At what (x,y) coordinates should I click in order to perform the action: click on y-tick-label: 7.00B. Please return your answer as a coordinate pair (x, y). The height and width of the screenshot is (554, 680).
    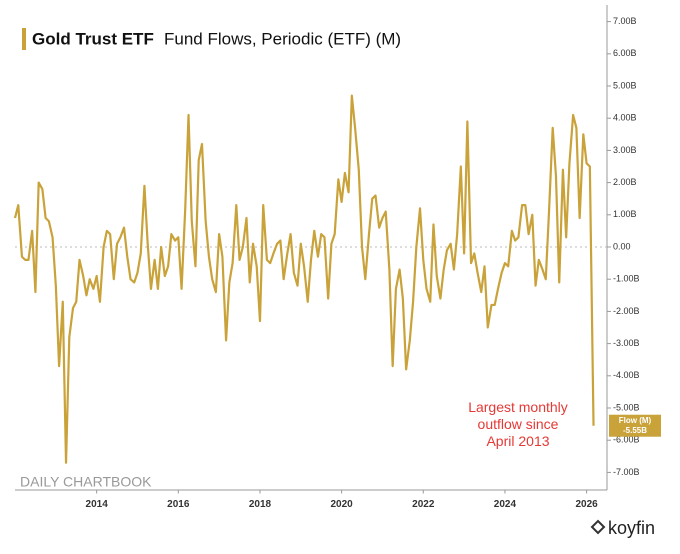
    Looking at the image, I should click on (625, 21).